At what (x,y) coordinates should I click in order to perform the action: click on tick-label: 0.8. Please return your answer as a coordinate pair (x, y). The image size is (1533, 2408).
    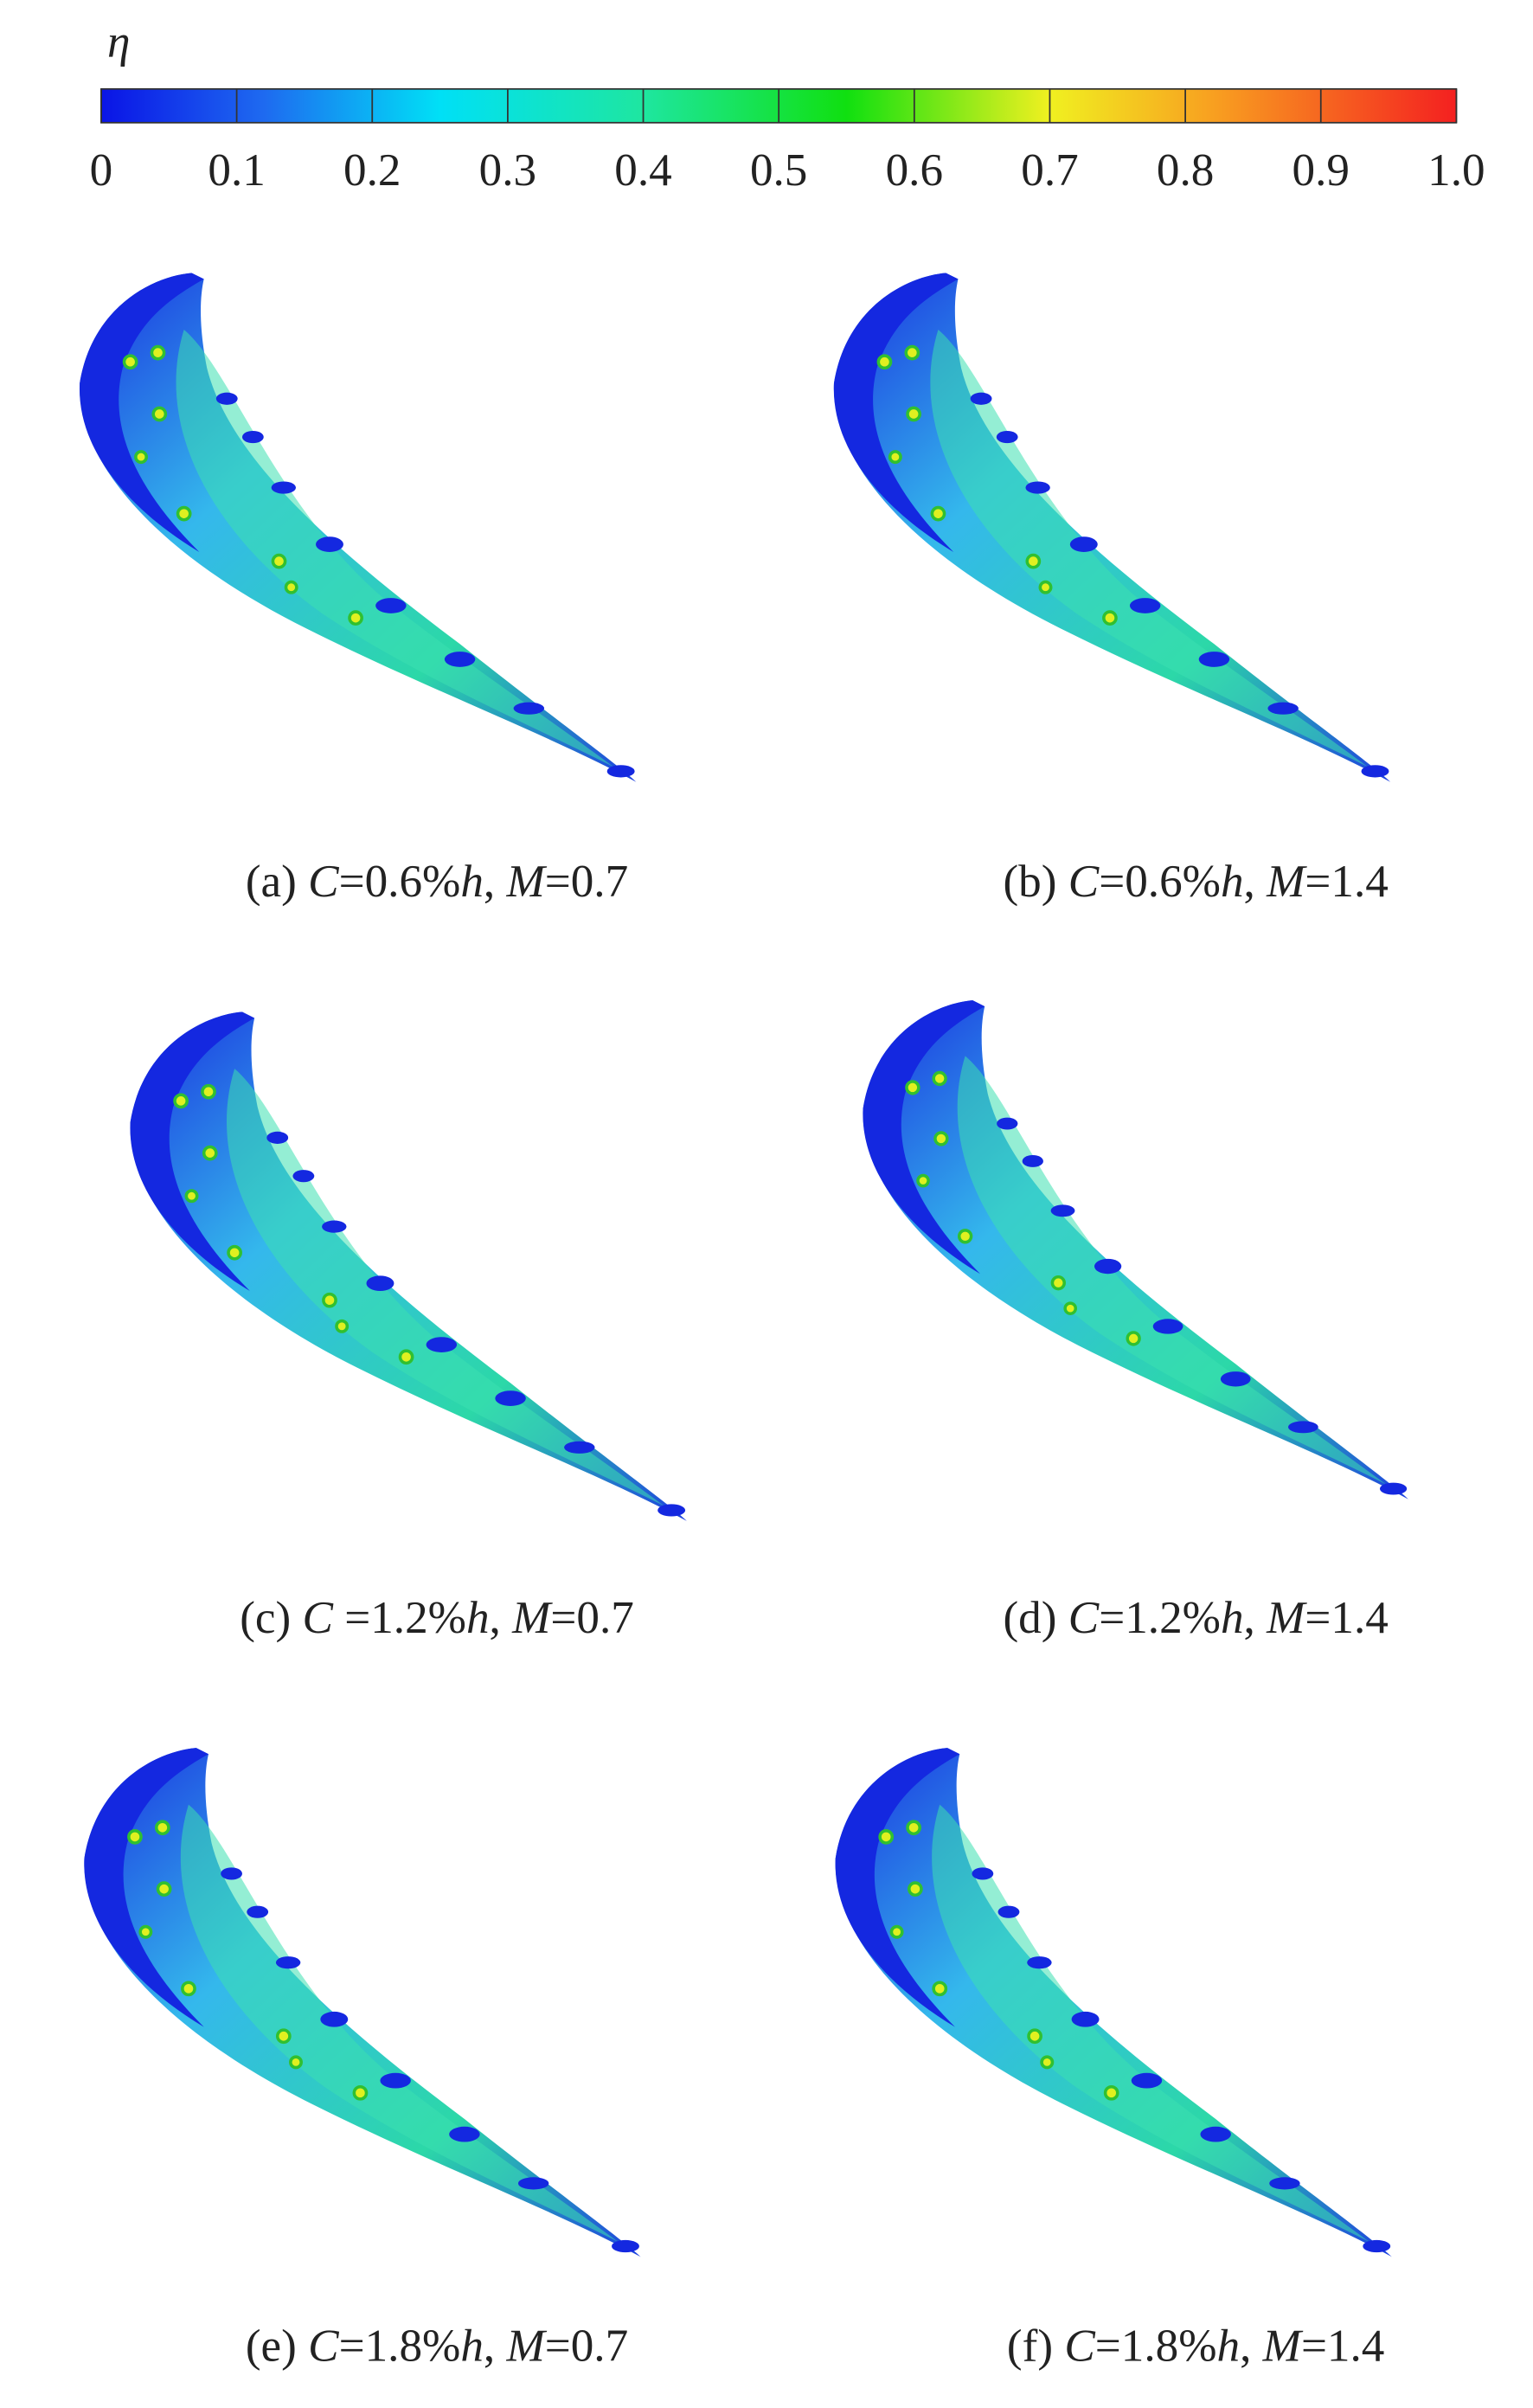
    Looking at the image, I should click on (1185, 170).